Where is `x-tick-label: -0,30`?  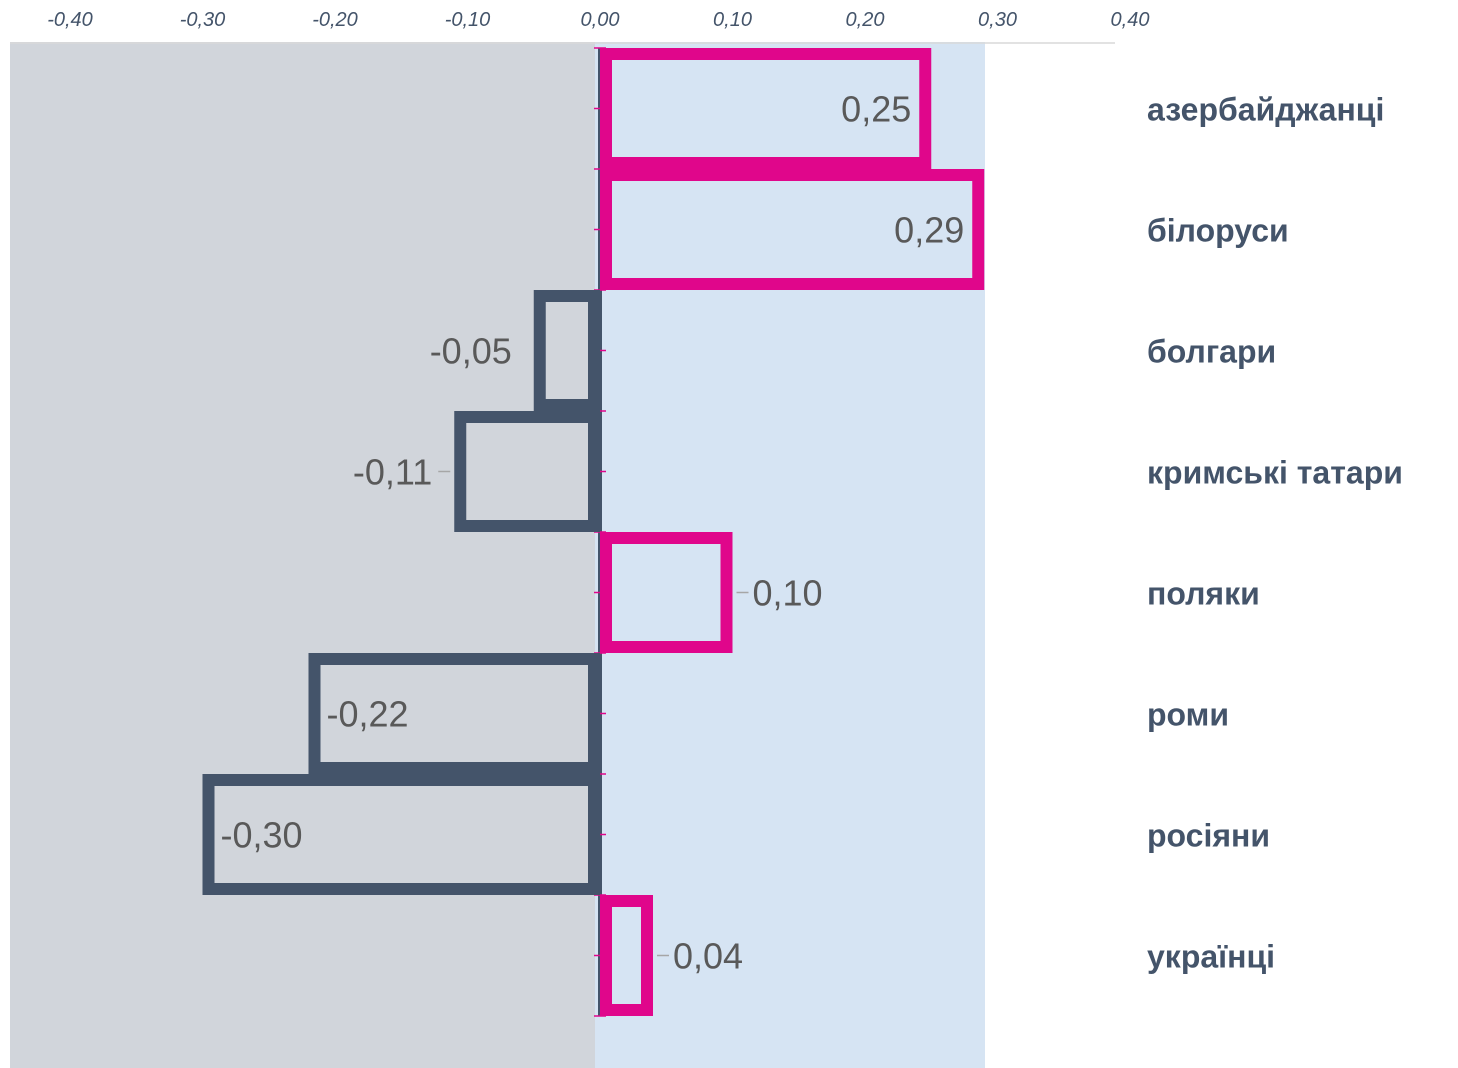 x-tick-label: -0,30 is located at coordinates (203, 20).